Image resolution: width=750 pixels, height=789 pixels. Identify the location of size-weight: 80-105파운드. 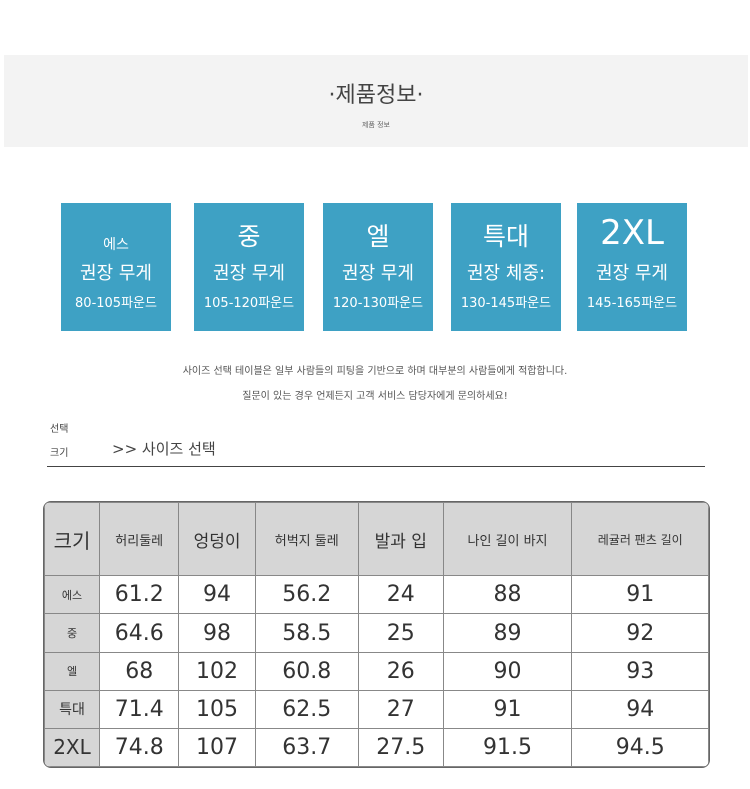
(116, 303).